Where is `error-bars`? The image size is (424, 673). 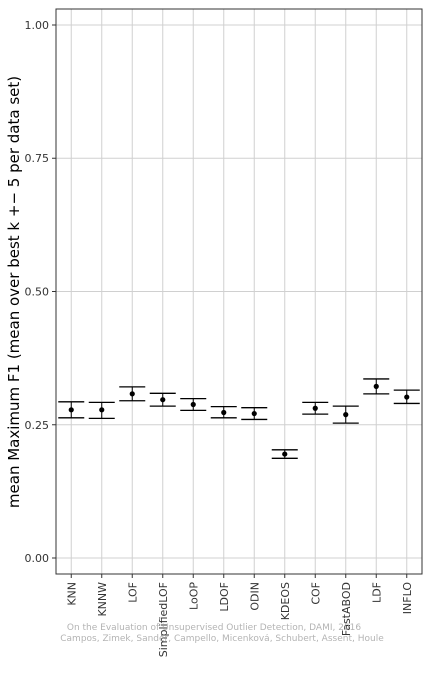 error-bars is located at coordinates (239, 418).